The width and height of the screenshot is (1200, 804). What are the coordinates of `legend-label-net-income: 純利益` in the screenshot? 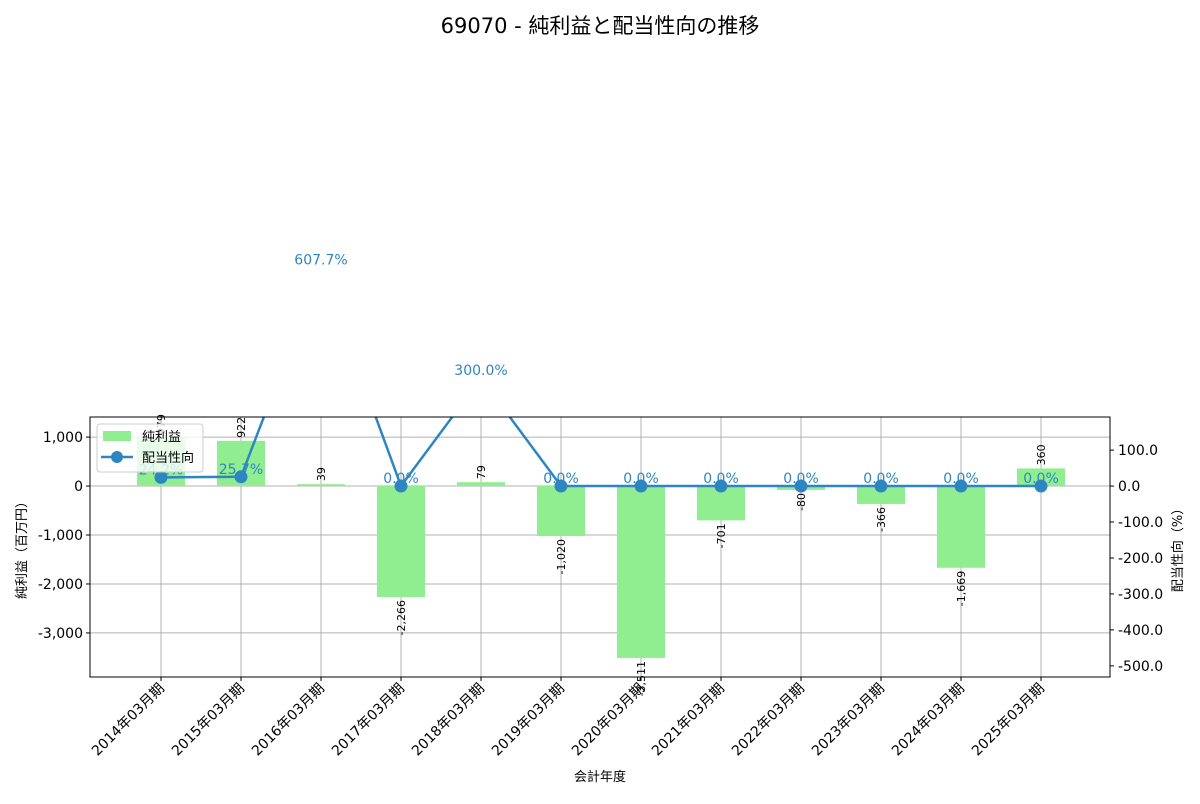 It's located at (161, 437).